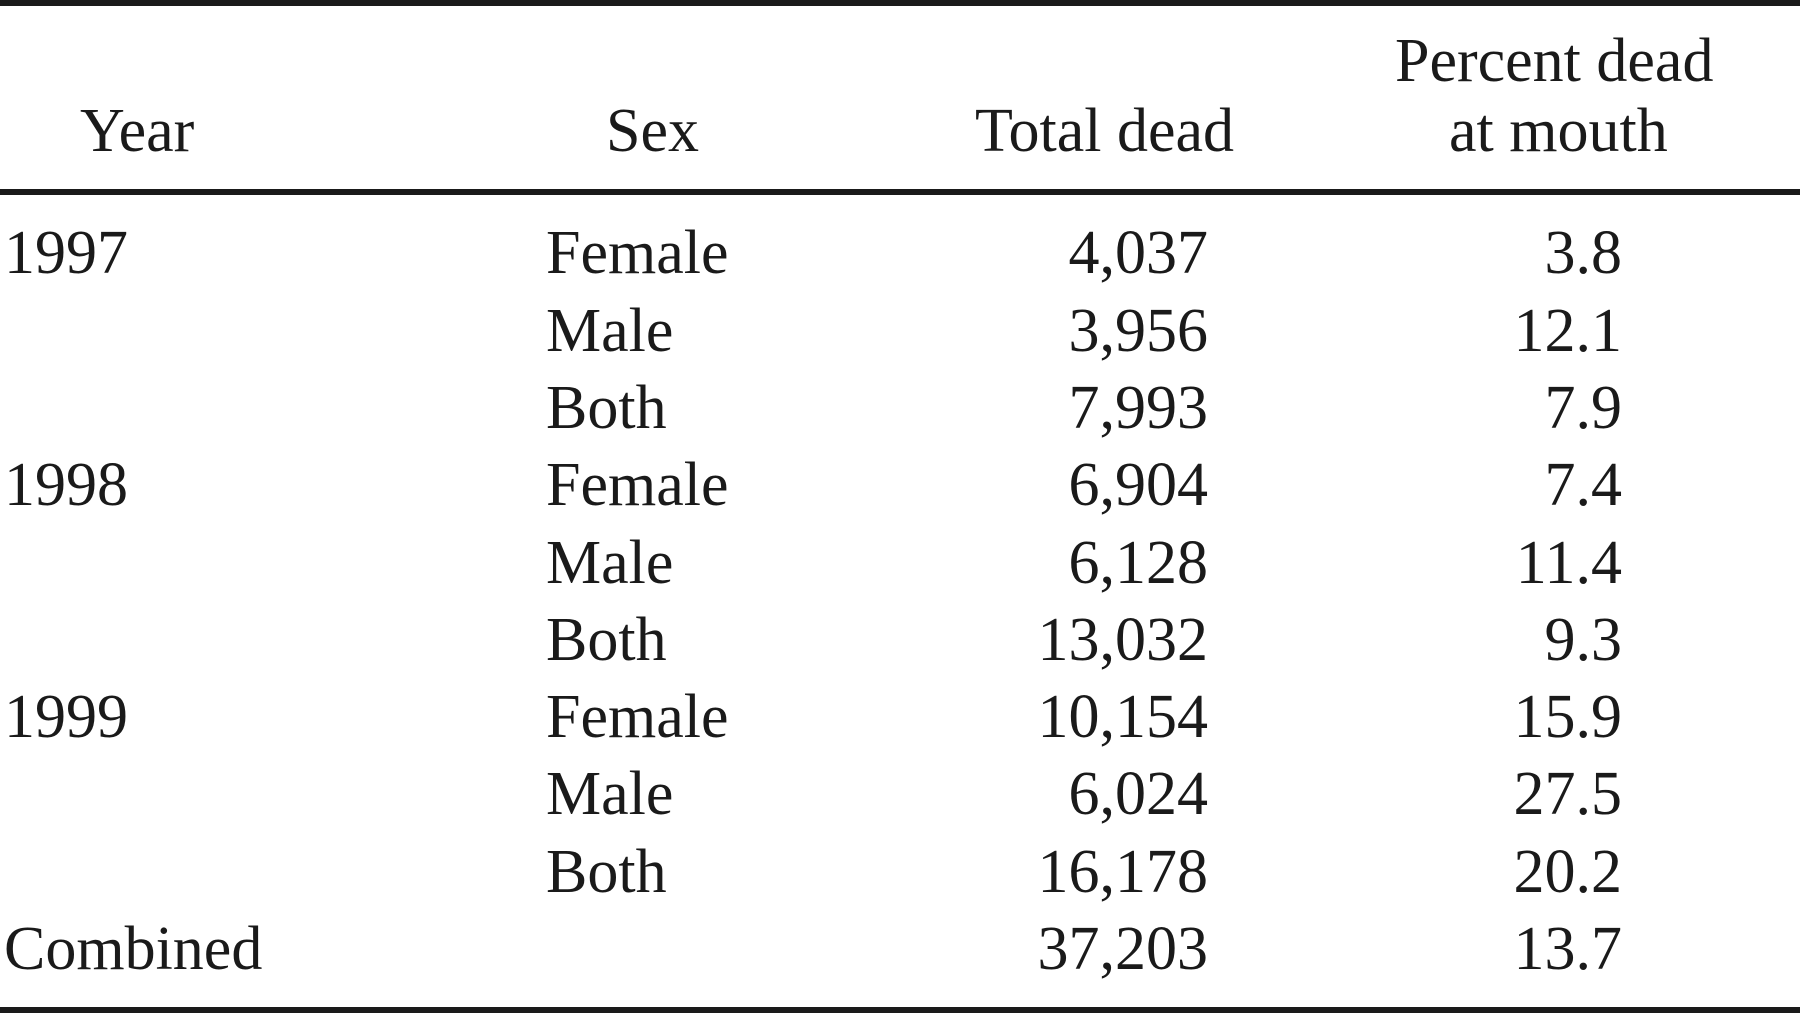  What do you see at coordinates (1554, 61) in the screenshot?
I see `header-percent-dead-line1: Percent dead` at bounding box center [1554, 61].